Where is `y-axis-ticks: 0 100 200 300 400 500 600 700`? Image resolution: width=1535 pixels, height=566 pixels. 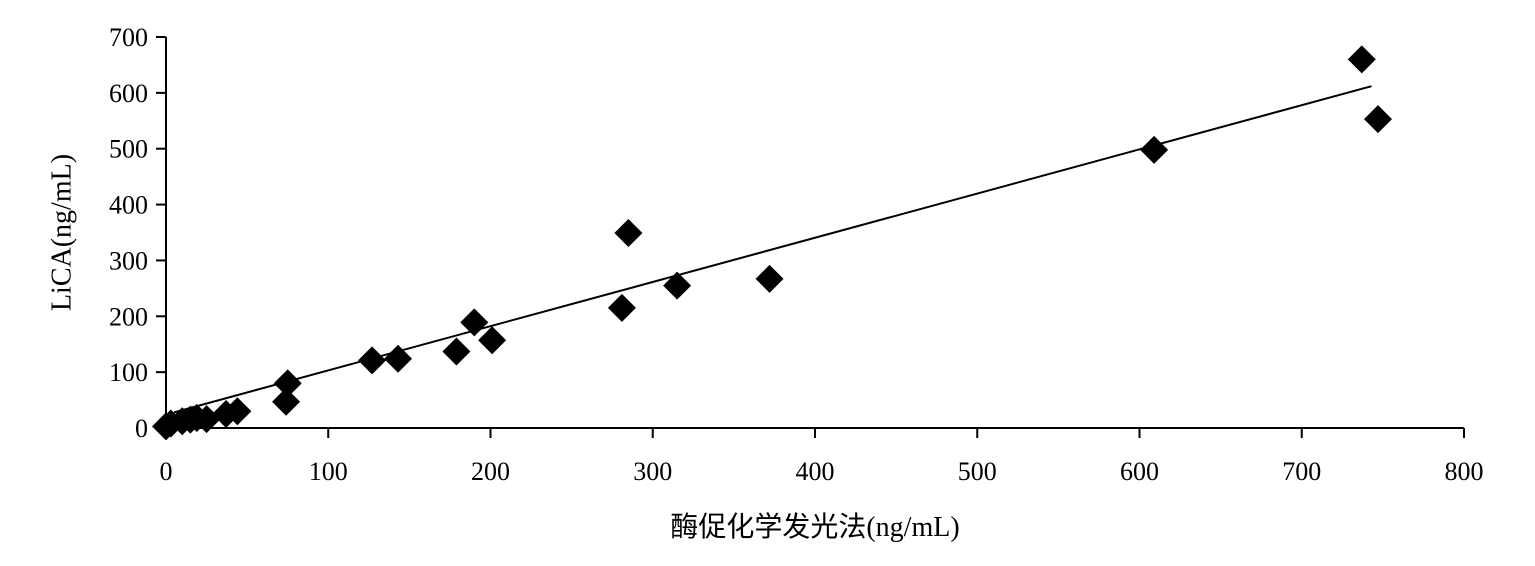
y-axis-ticks: 0 100 200 300 400 500 600 700 is located at coordinates (137, 233).